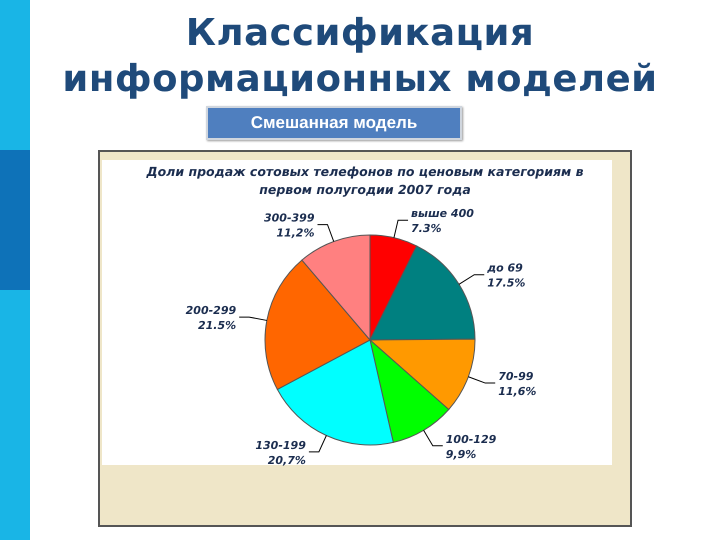  Describe the element at coordinates (211, 311) in the screenshot. I see `slice-label: 200-299` at that location.